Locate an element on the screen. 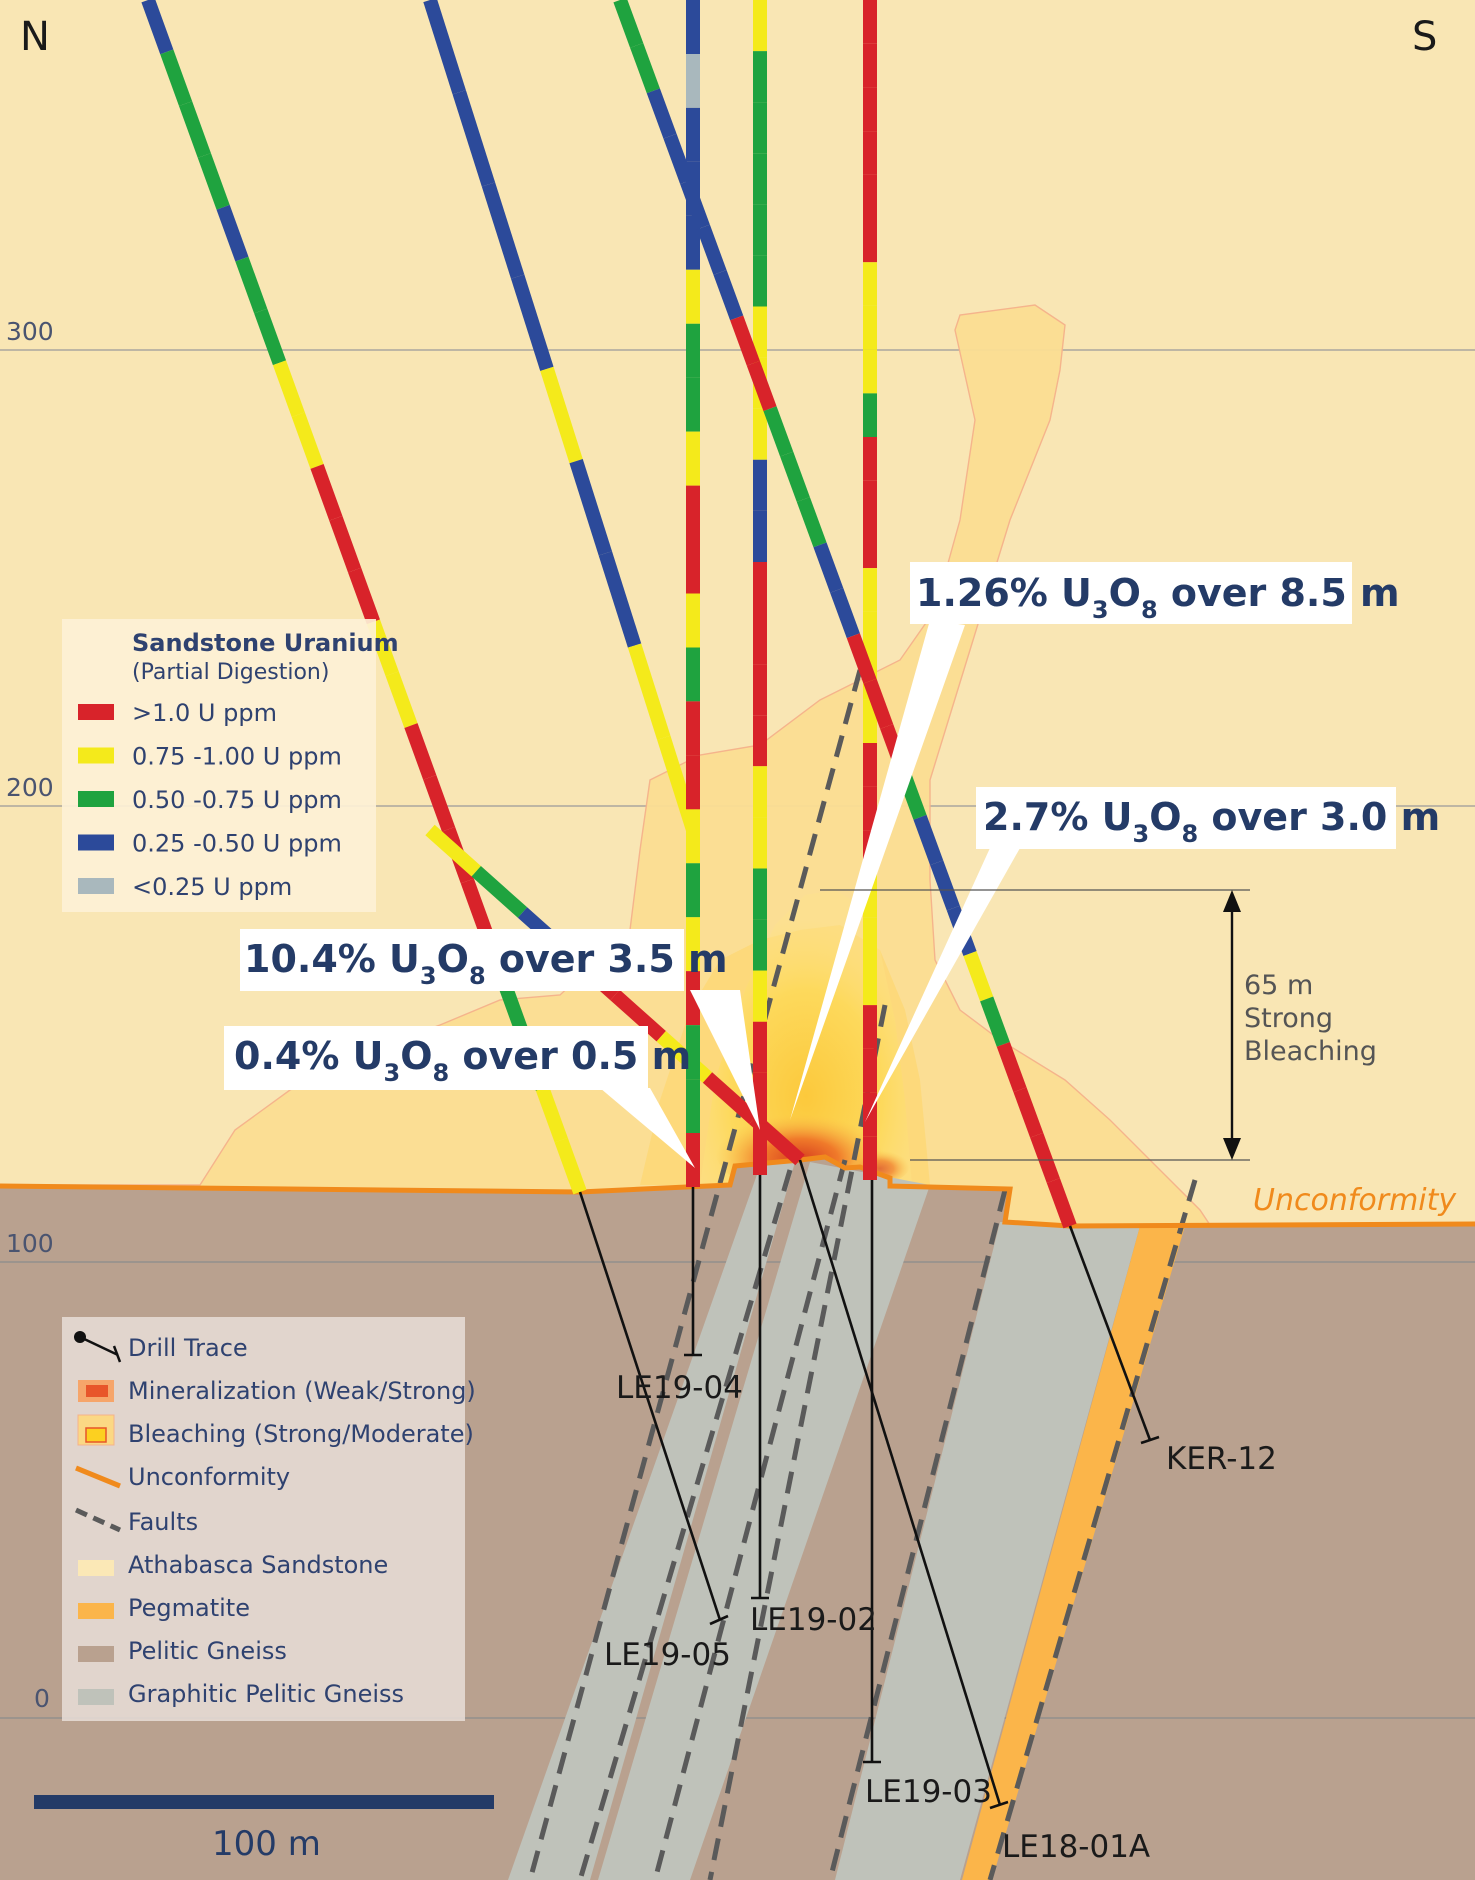  pelitic-gneiss-swatch is located at coordinates (96, 1654).